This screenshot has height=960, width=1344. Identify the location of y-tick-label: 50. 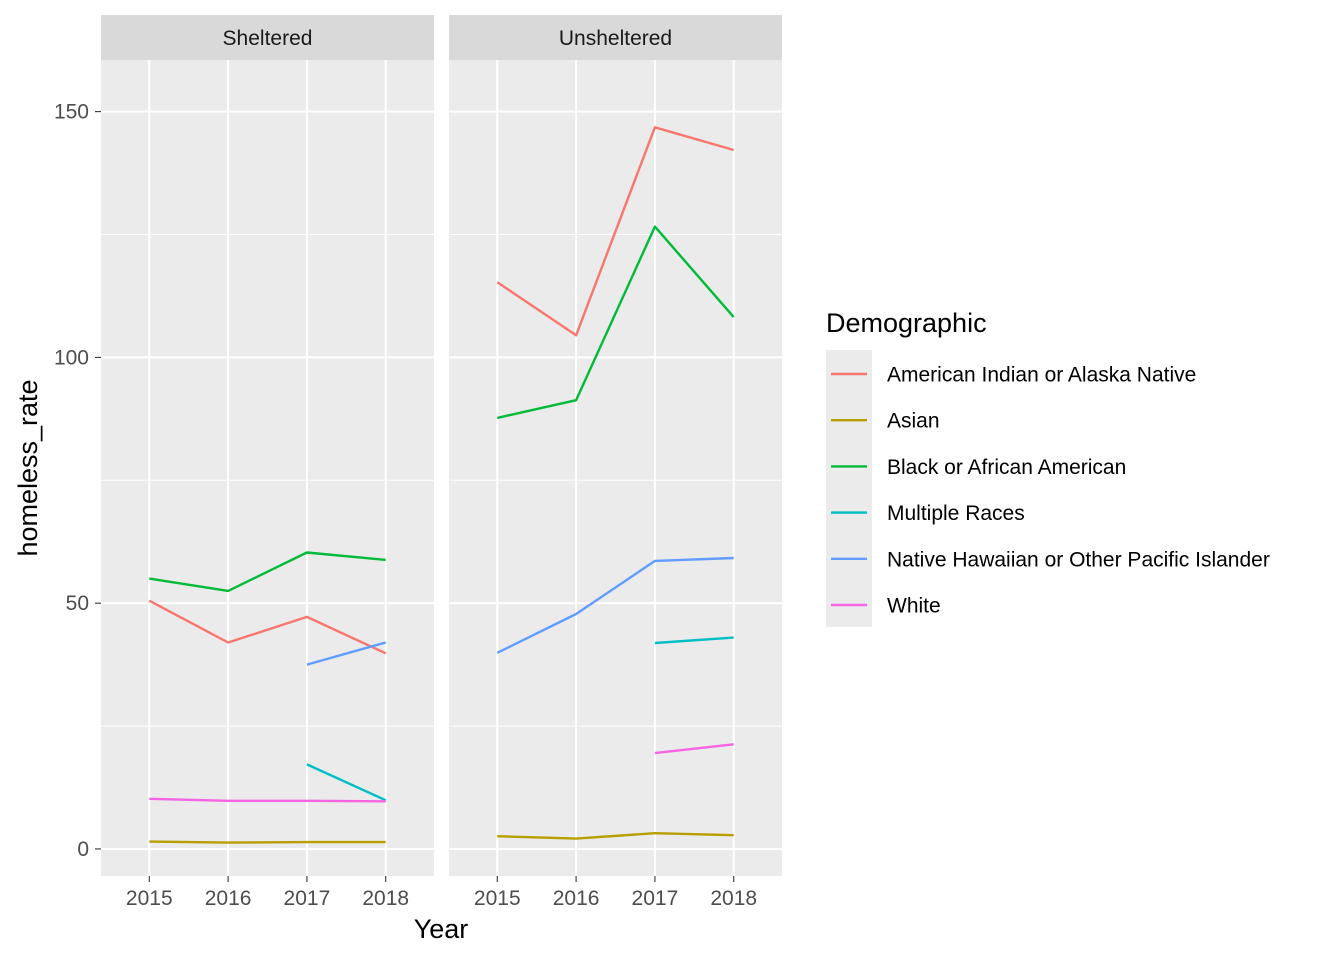
(77, 603).